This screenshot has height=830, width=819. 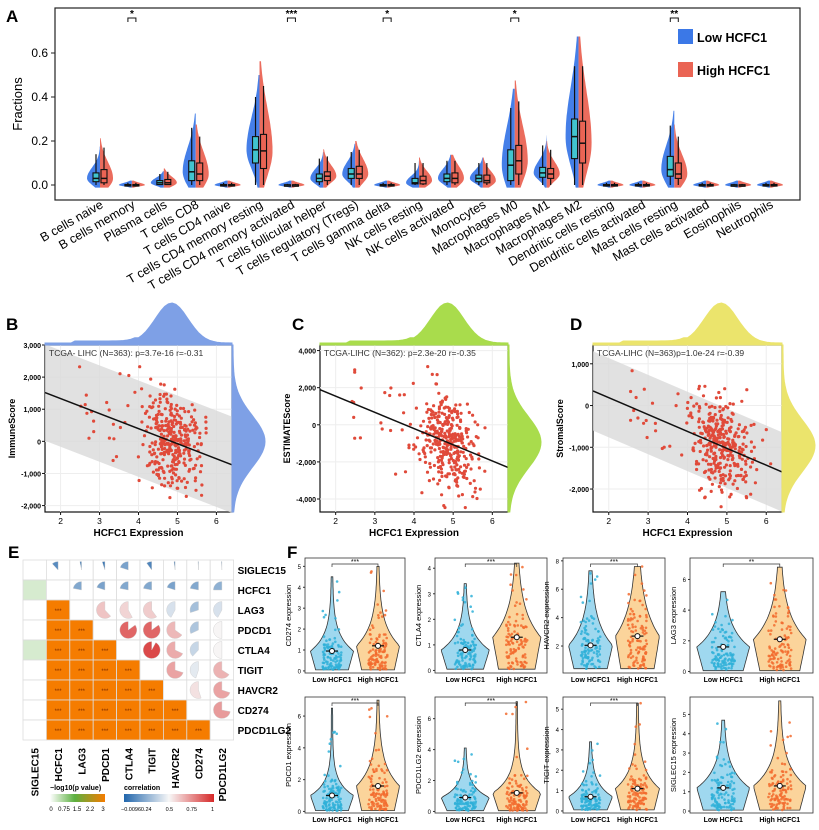 I want to click on heatmap-cell, so click(x=58, y=590).